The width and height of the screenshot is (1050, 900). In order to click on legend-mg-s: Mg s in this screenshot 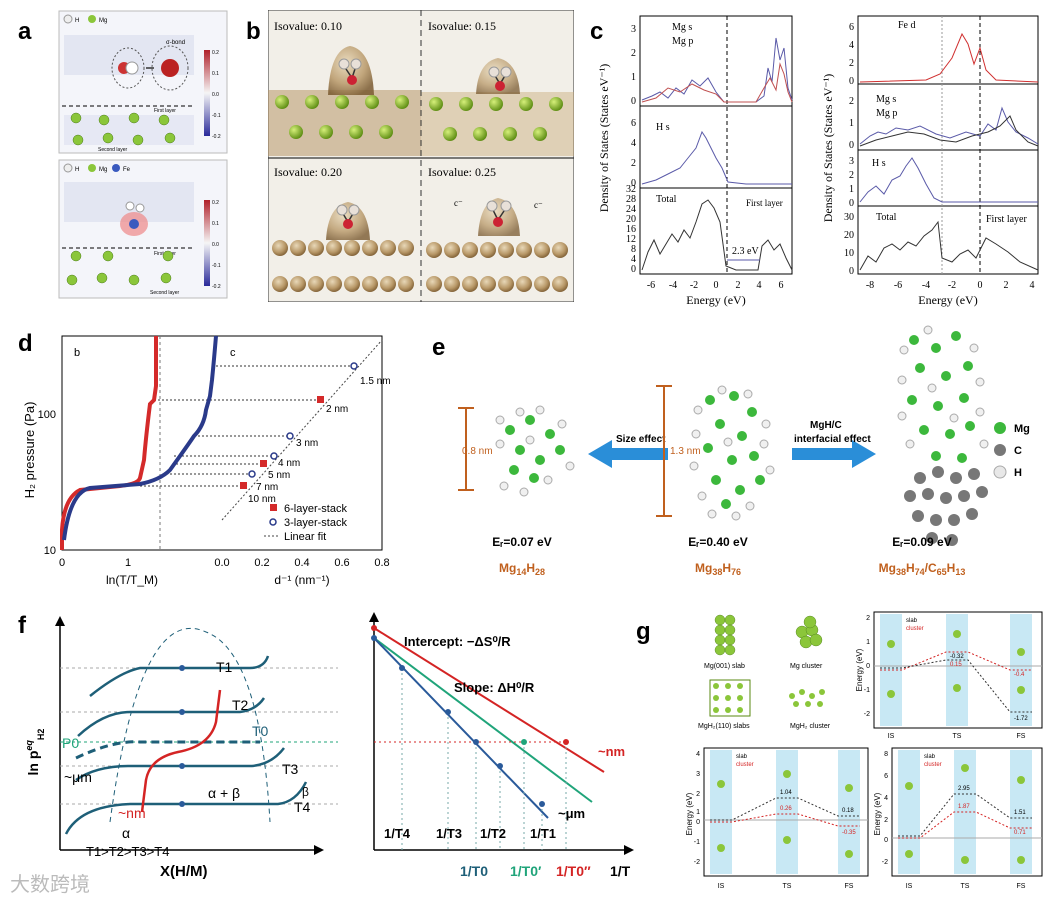, I will do `click(682, 27)`.